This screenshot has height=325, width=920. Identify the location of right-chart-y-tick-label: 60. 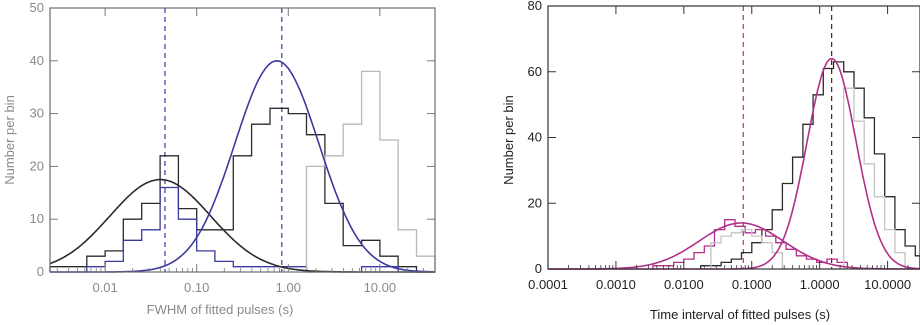
(535, 71).